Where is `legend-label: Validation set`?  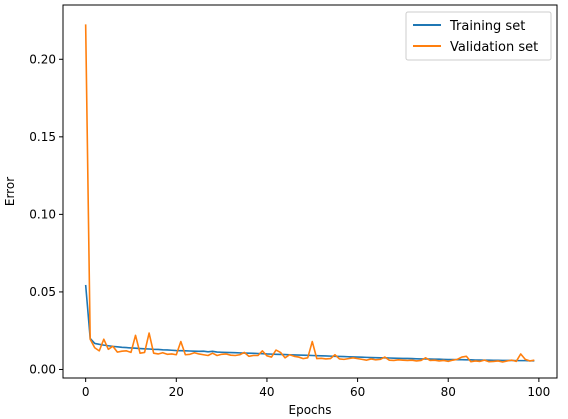 legend-label: Validation set is located at coordinates (494, 47).